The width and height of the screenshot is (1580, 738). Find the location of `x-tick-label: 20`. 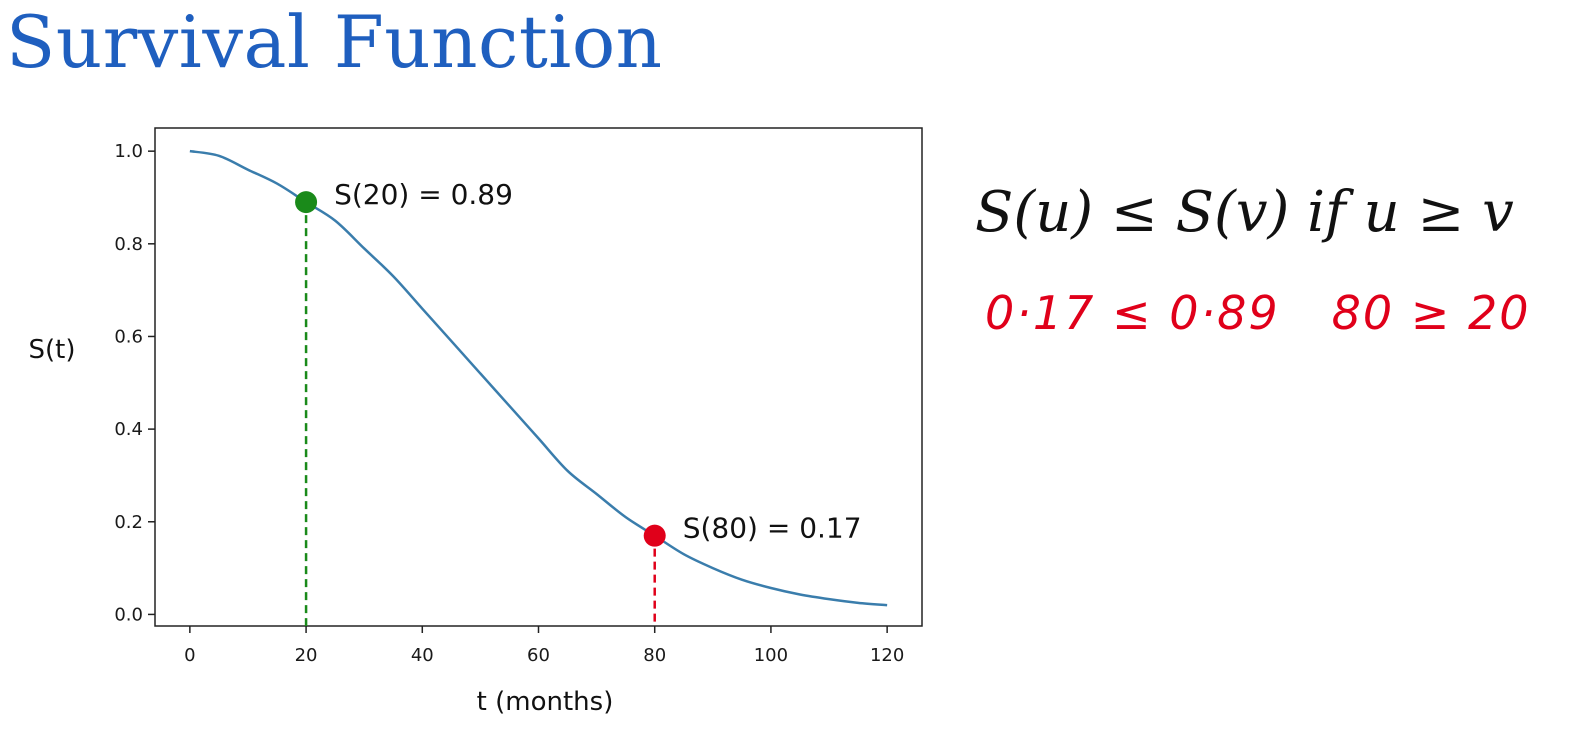

x-tick-label: 20 is located at coordinates (306, 655).